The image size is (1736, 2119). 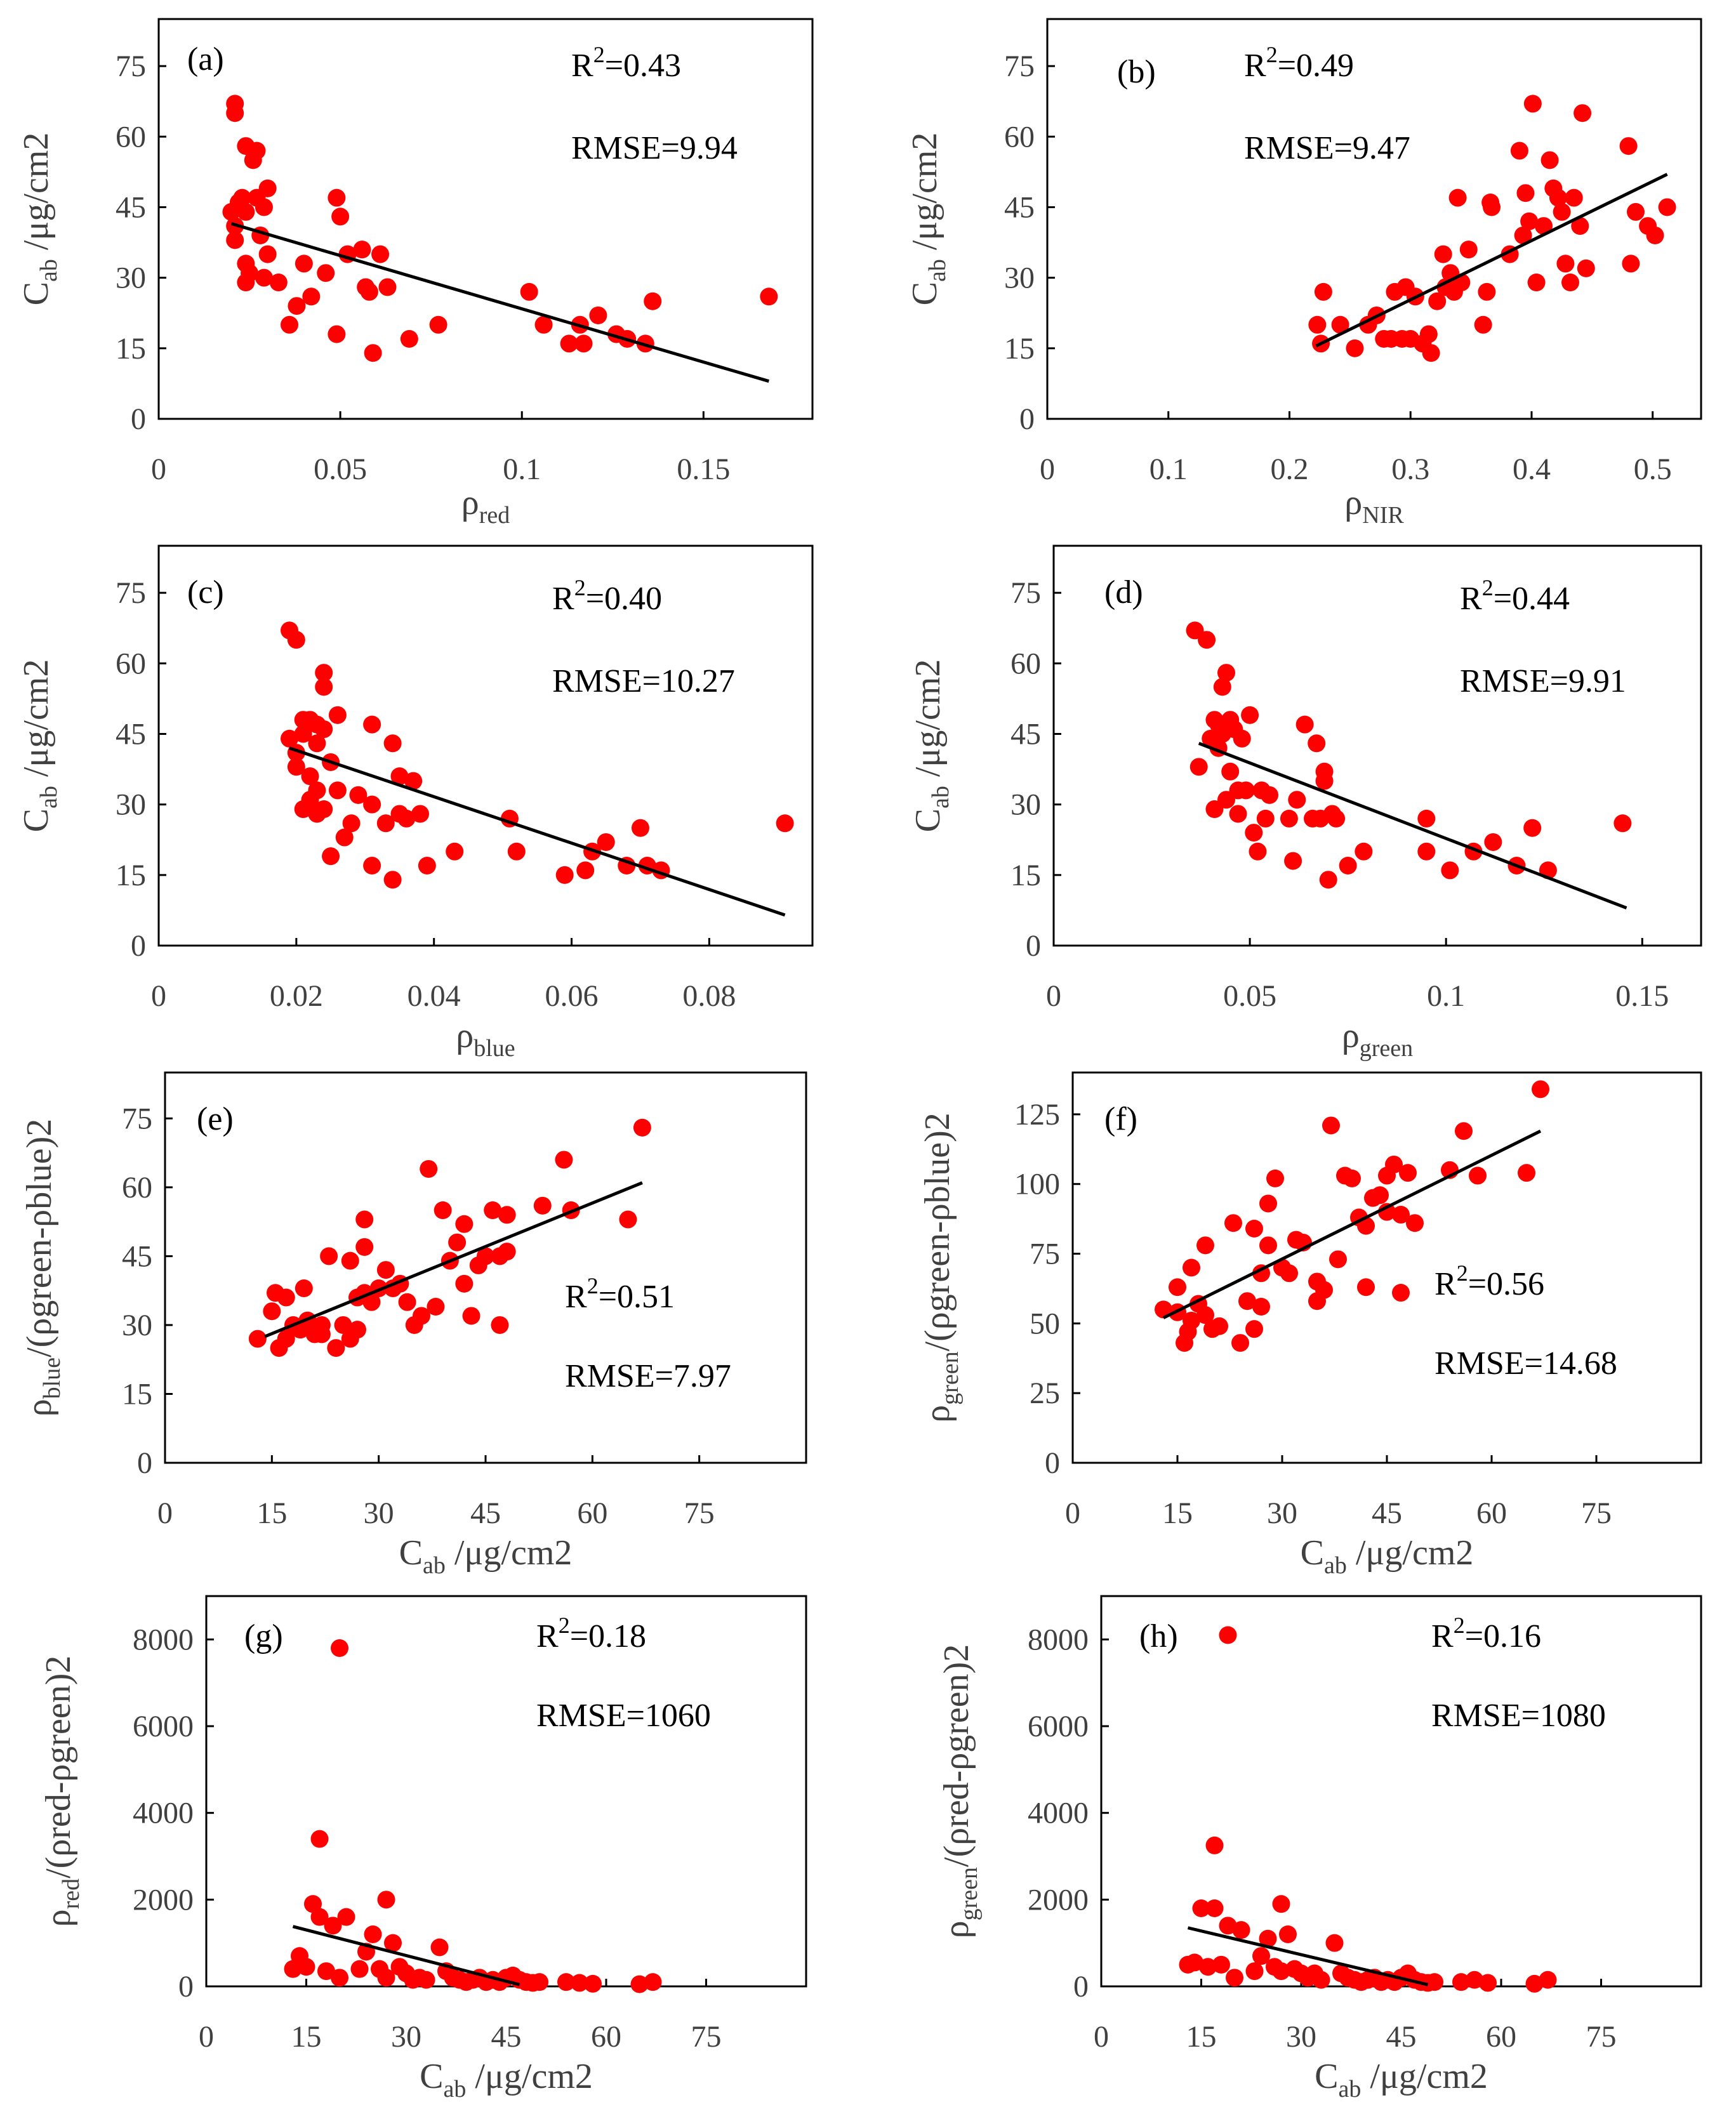 What do you see at coordinates (163, 1900) in the screenshot?
I see `y-tick-label: 2000` at bounding box center [163, 1900].